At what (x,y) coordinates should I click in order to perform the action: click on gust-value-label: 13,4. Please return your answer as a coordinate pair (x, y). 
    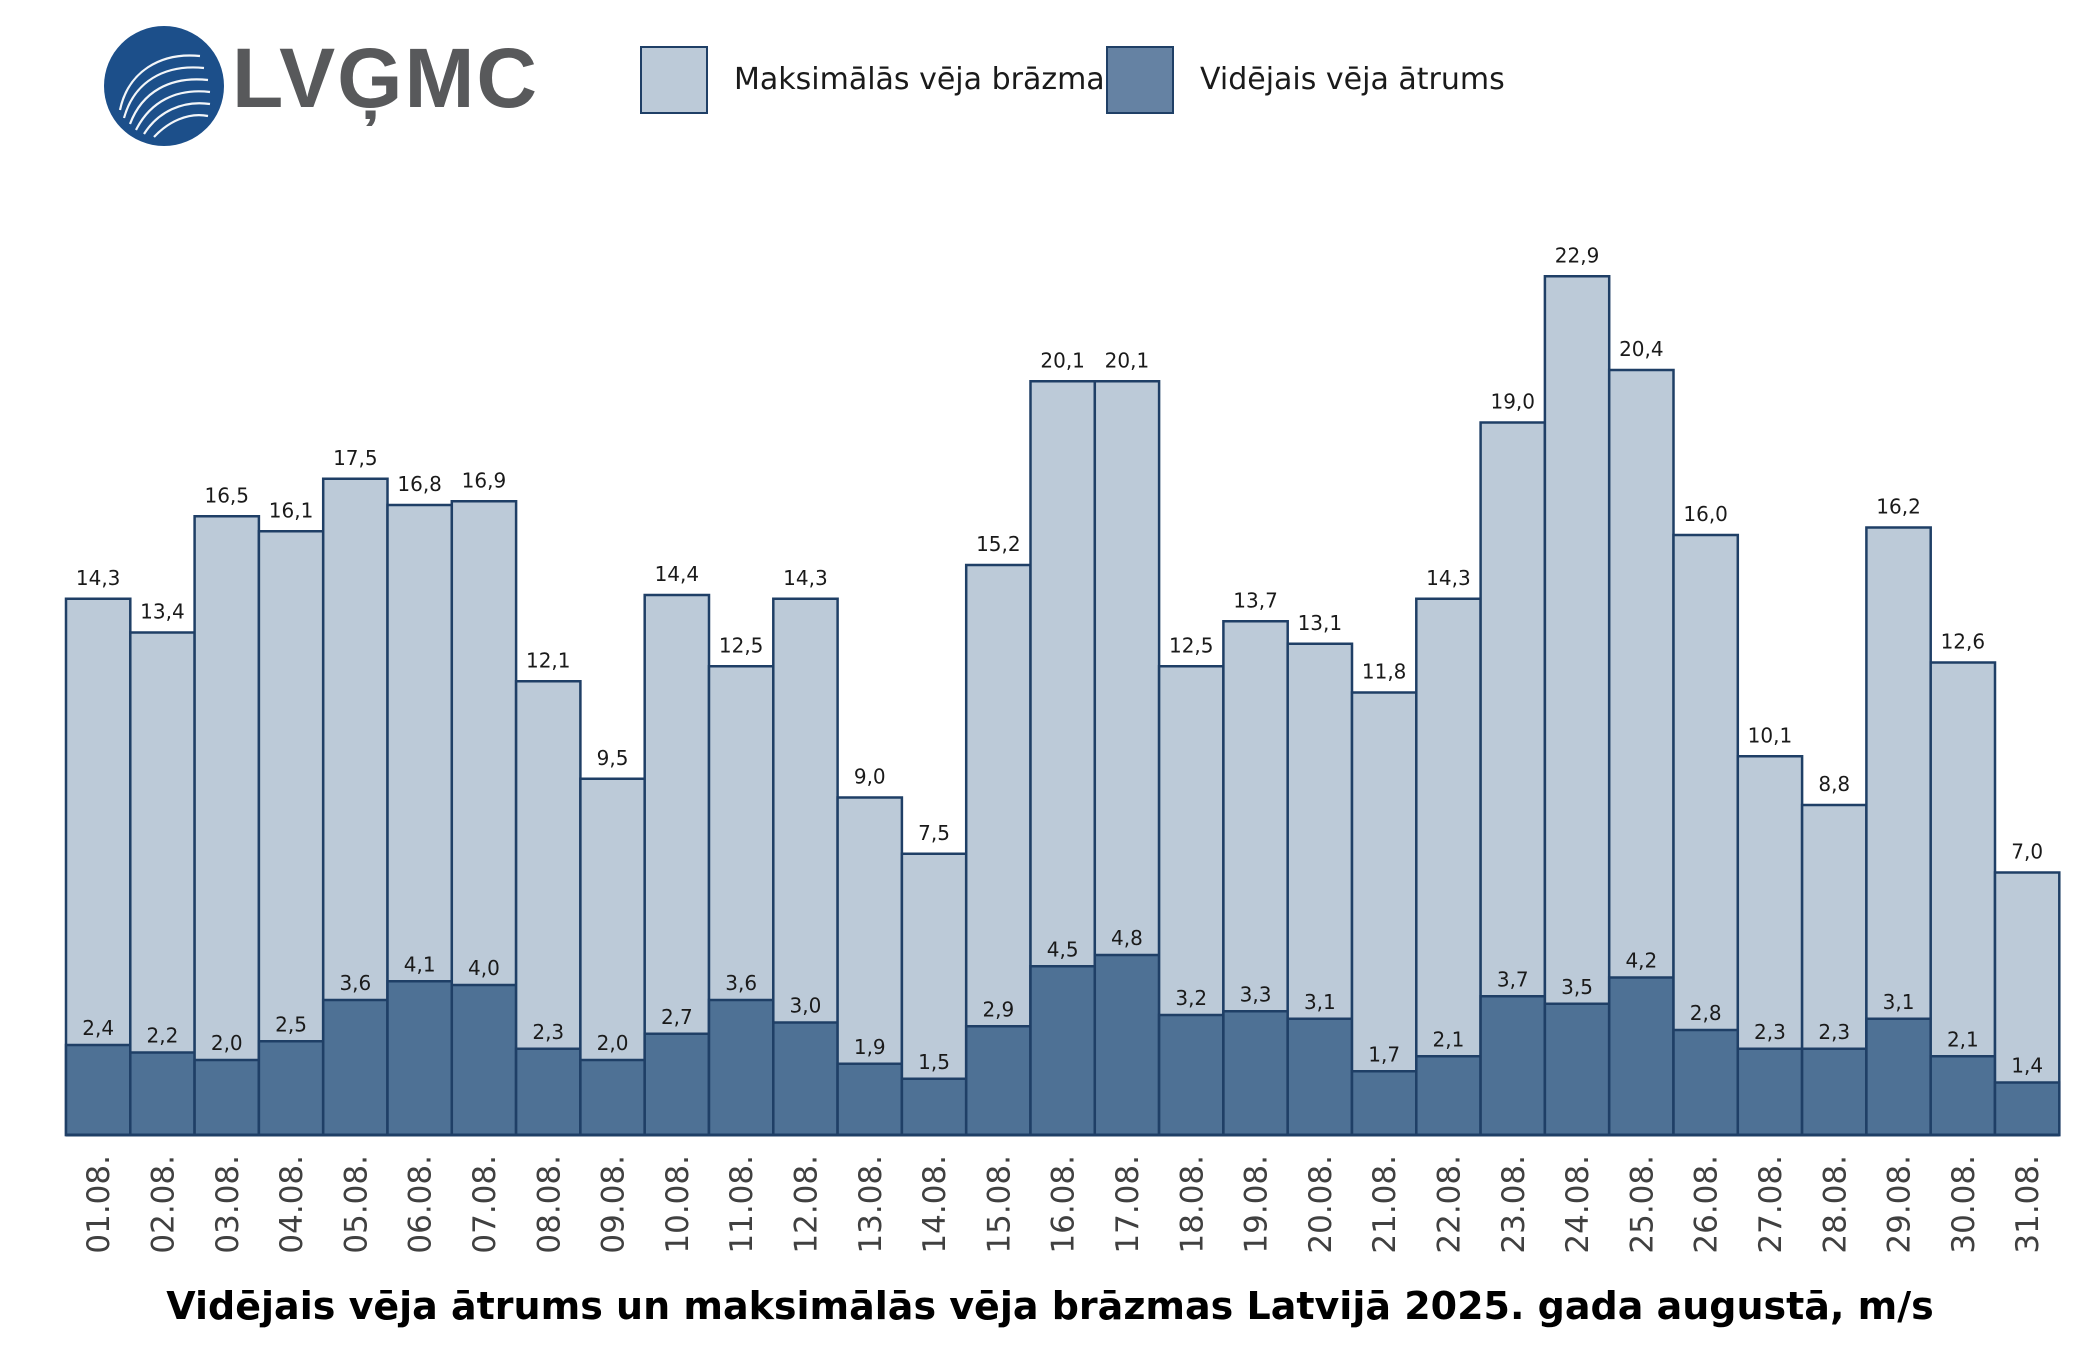
    Looking at the image, I should click on (162, 612).